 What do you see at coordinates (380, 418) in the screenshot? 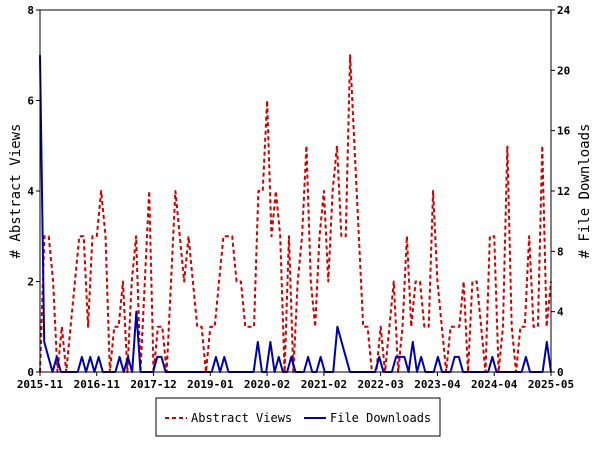
I see `legend-label-file-downloads: File Downloads` at bounding box center [380, 418].